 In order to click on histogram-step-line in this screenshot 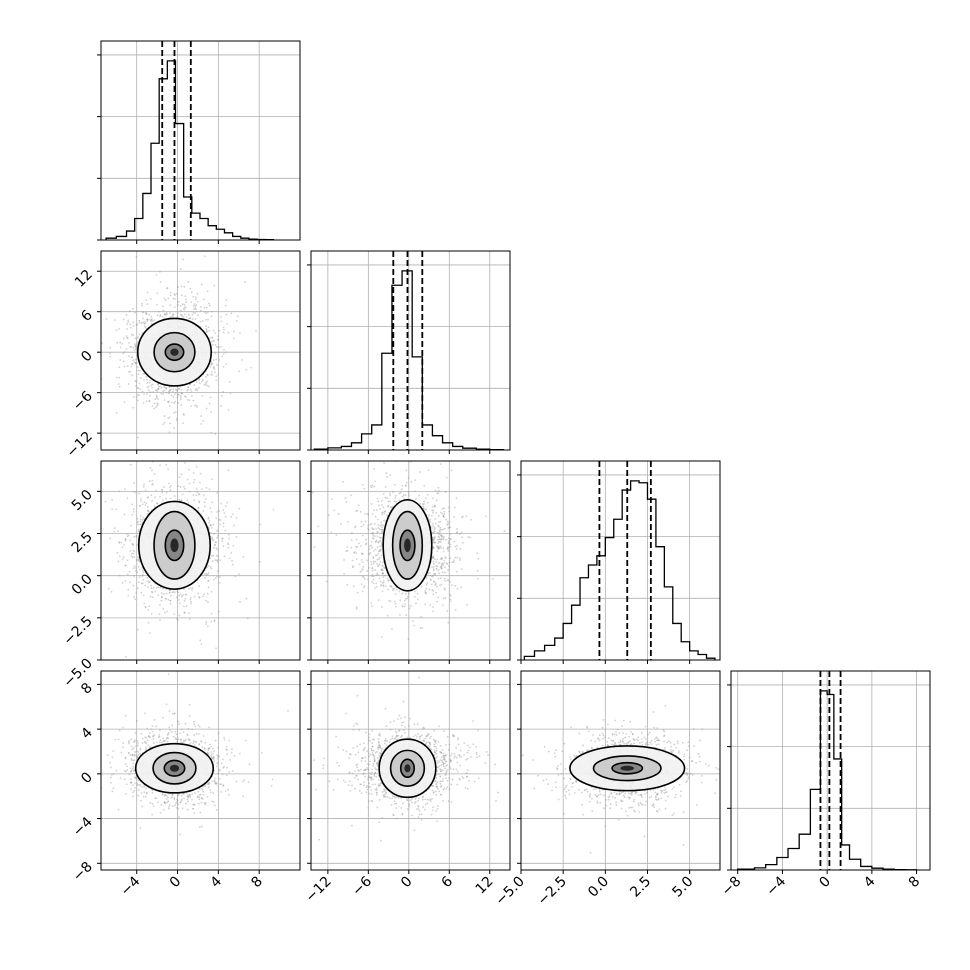, I will do `click(619, 570)`.